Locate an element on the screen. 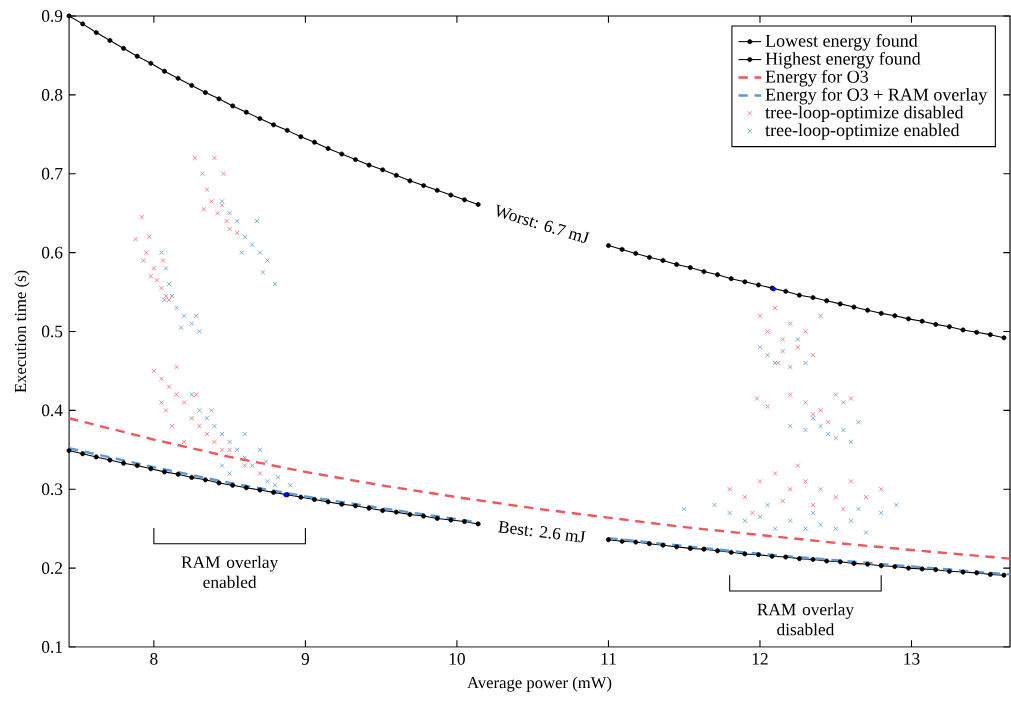 This screenshot has height=702, width=1011. legend-label: Highest energy found is located at coordinates (843, 60).